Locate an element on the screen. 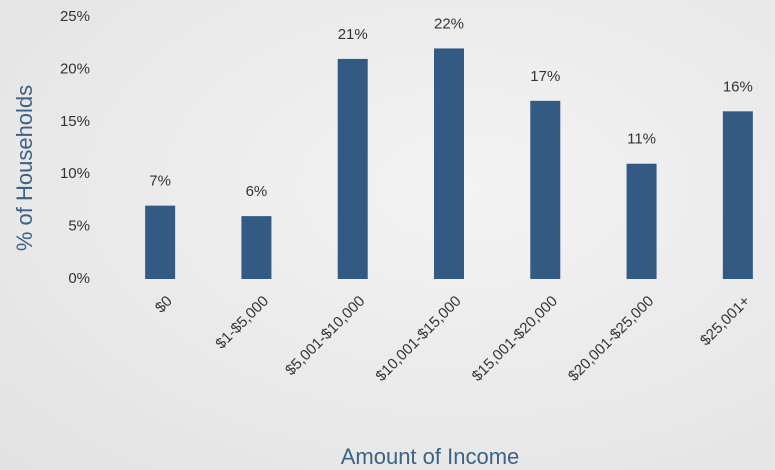 The width and height of the screenshot is (775, 470). value-label: 11% is located at coordinates (641, 139).